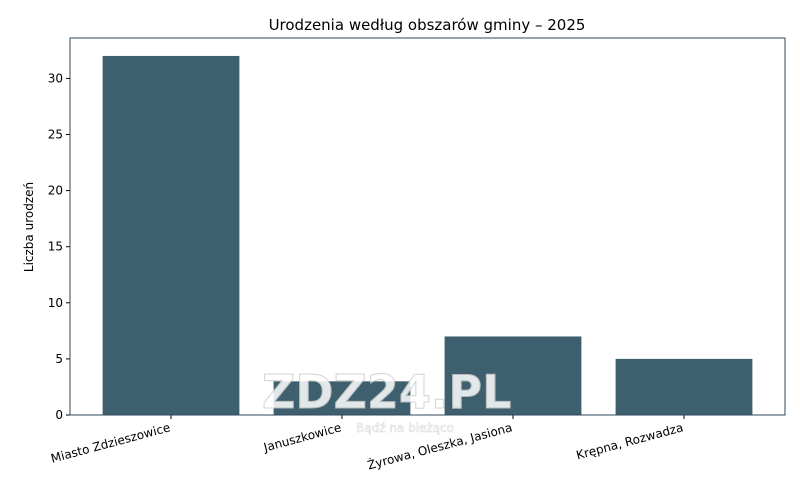 This screenshot has width=800, height=504. I want to click on y-tick-label: 15, so click(55, 247).